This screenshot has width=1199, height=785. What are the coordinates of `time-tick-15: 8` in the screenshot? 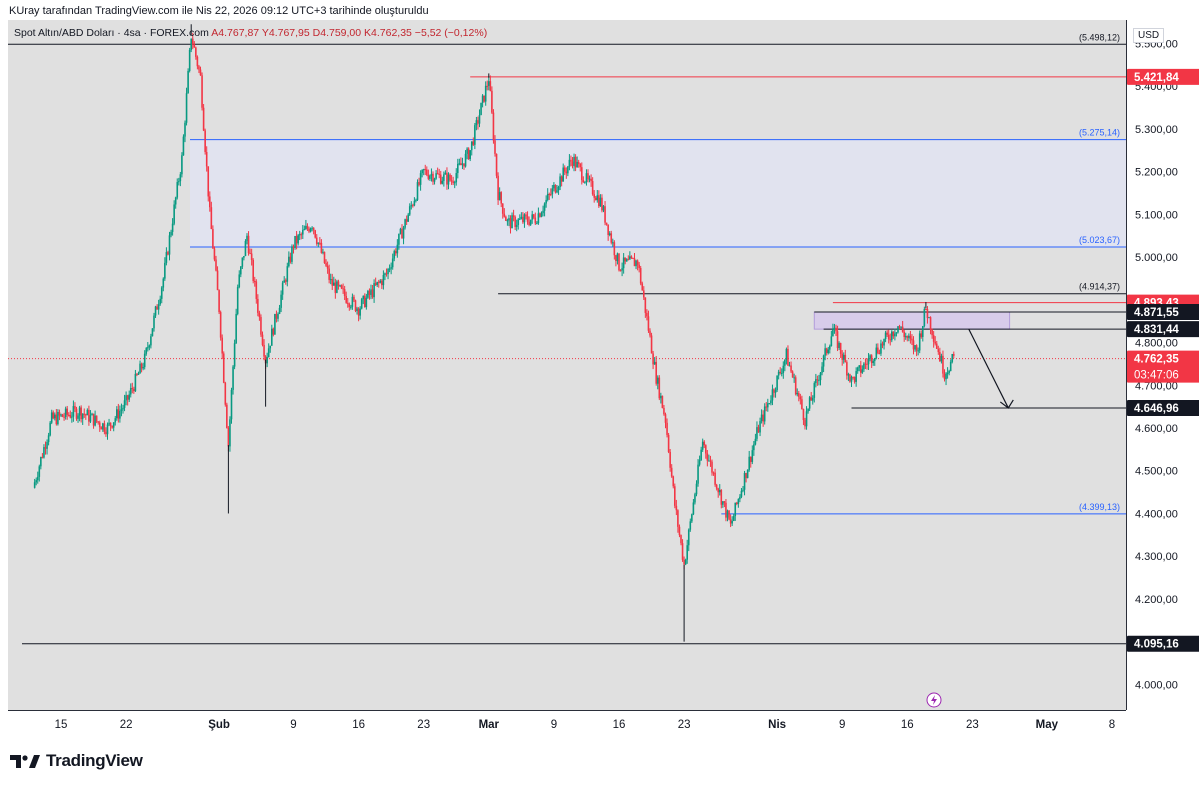 It's located at (1112, 725).